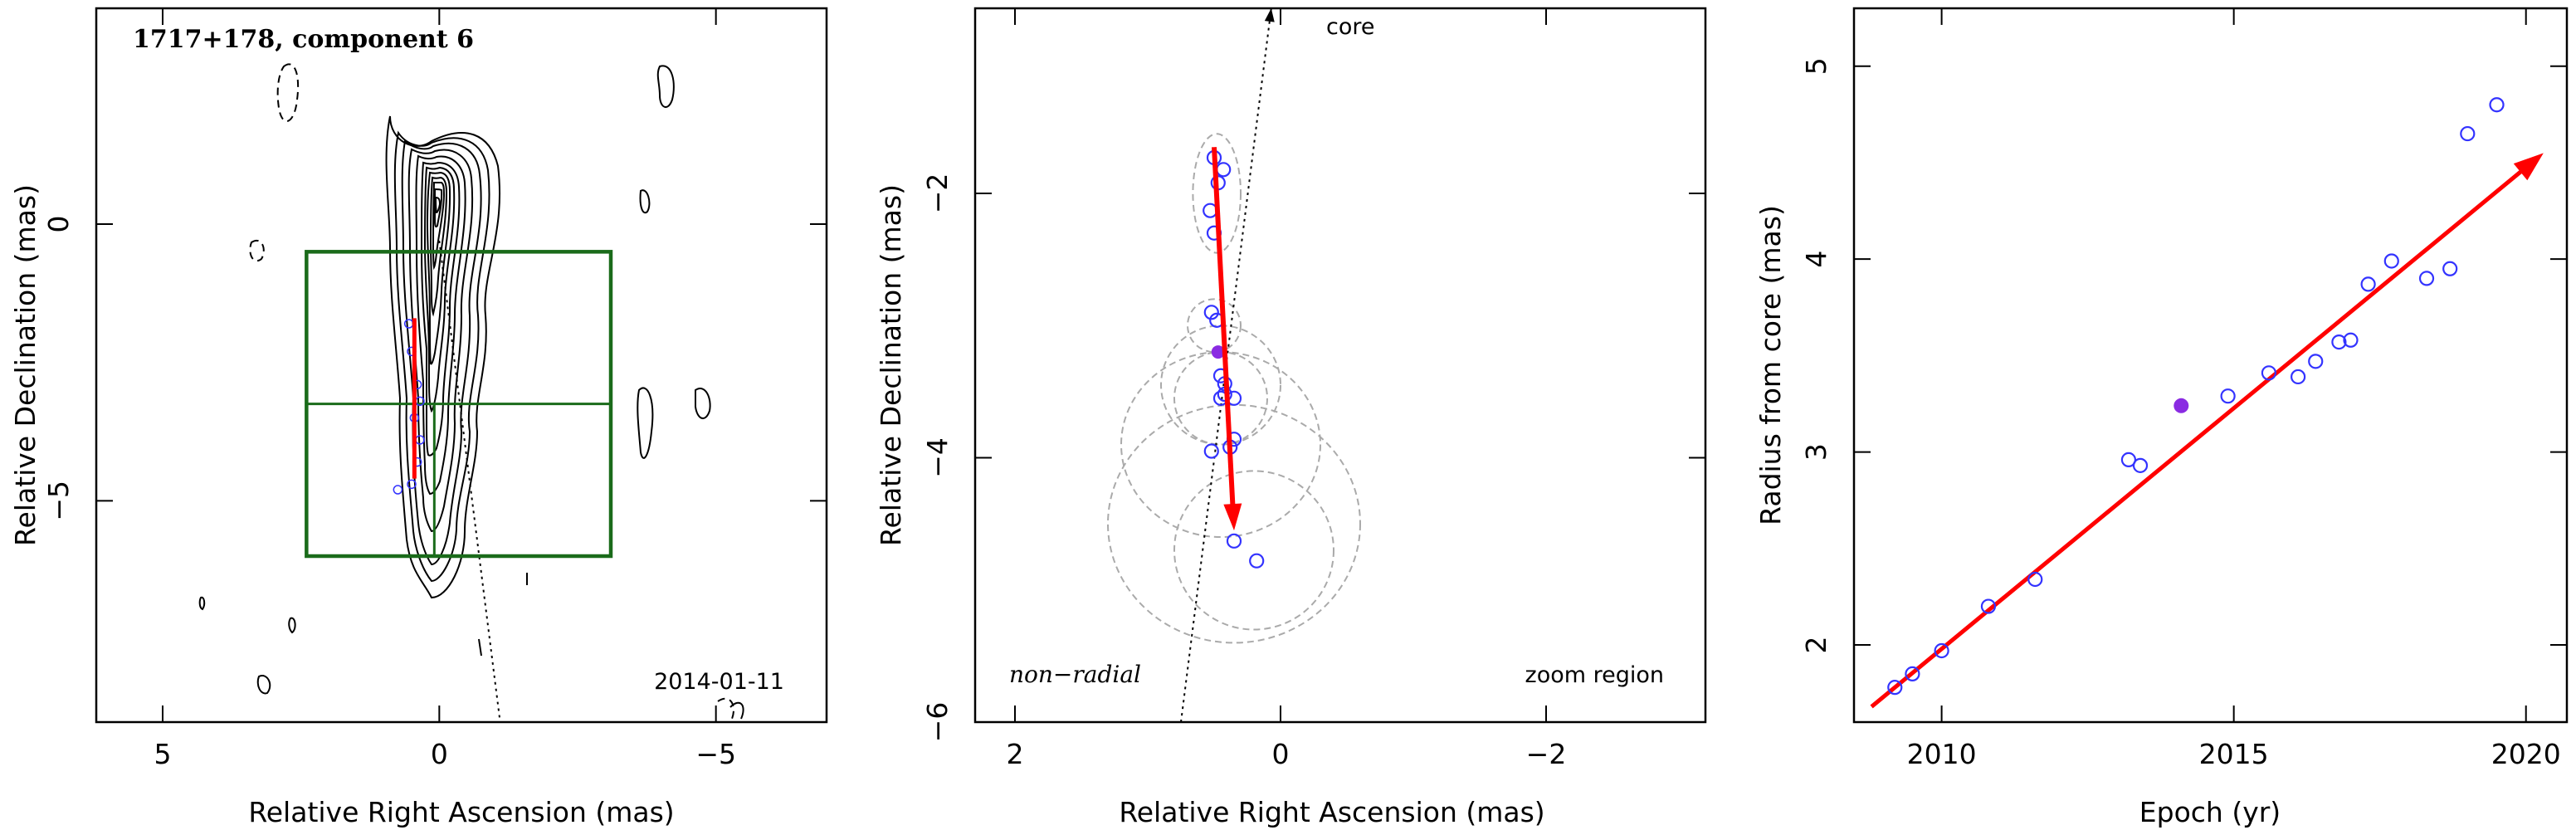  I want to click on left-x-tick-label: 0, so click(440, 754).